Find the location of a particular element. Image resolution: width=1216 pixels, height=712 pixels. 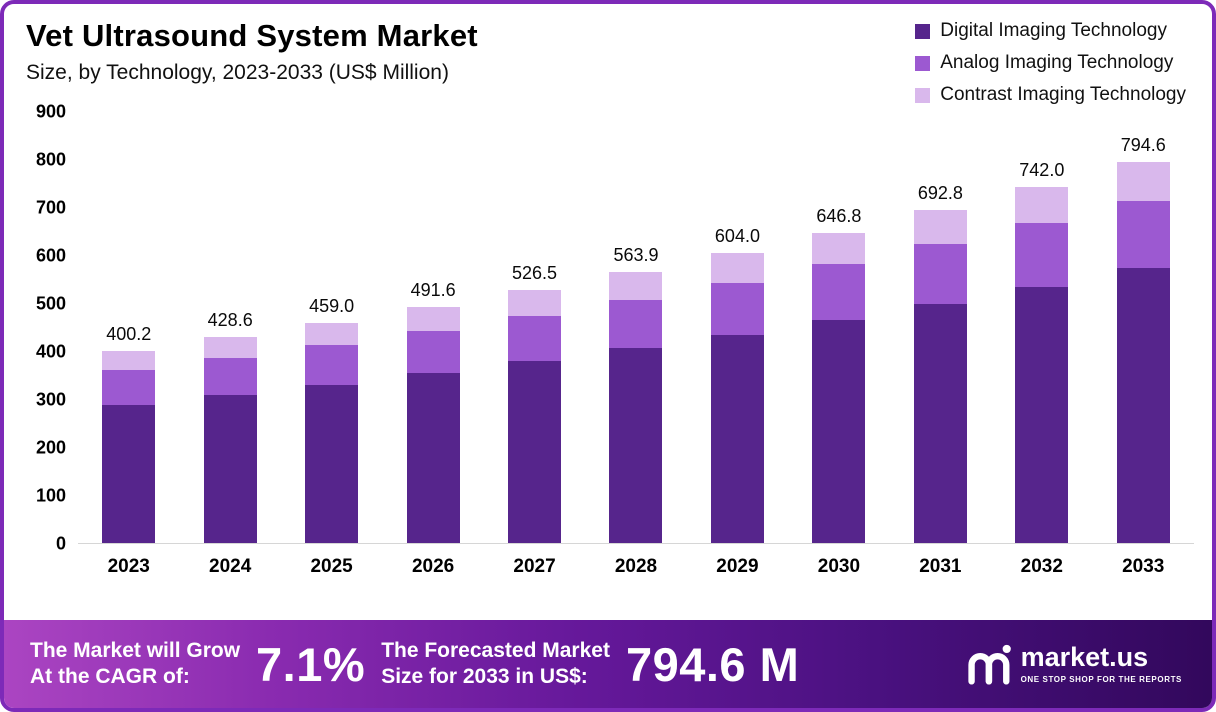

legend-item-digital: Digital Imaging Technology is located at coordinates (1050, 31).